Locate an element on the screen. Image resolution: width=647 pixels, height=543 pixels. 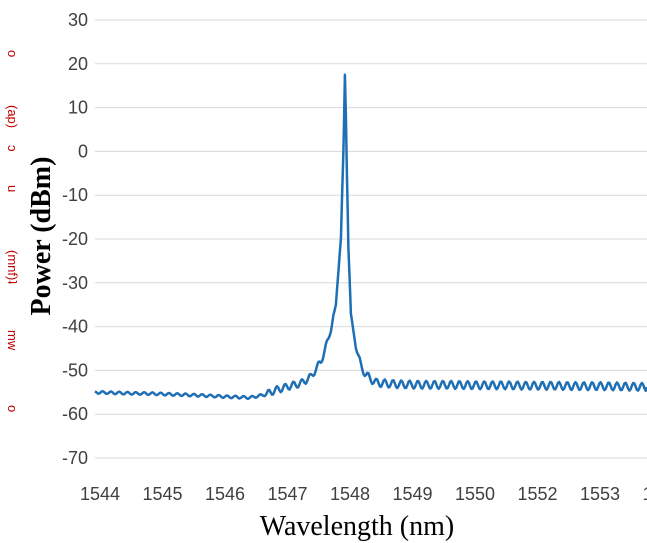
x-tick-label: 1546 is located at coordinates (225, 494).